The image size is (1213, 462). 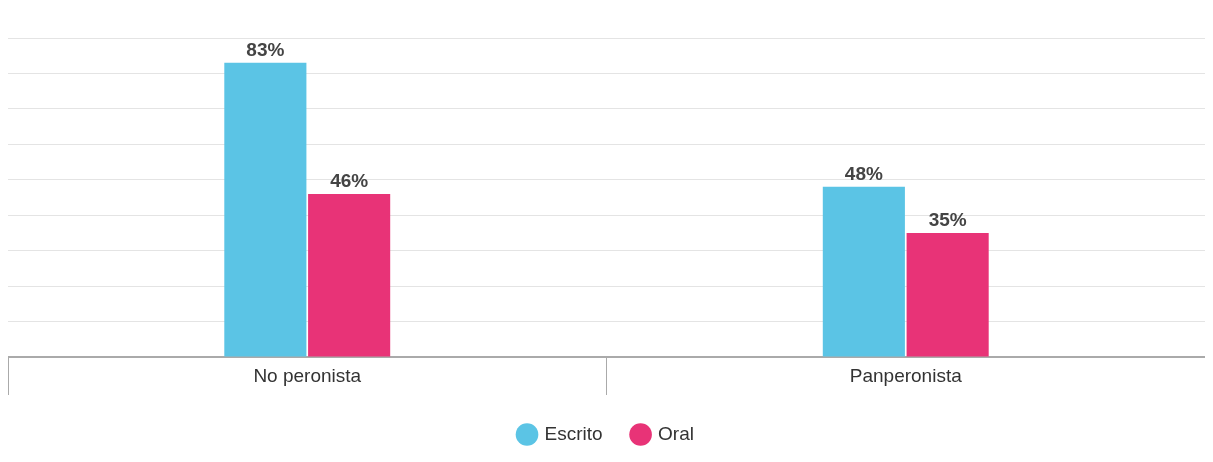 I want to click on x-tick-label: No peronista, so click(x=307, y=376).